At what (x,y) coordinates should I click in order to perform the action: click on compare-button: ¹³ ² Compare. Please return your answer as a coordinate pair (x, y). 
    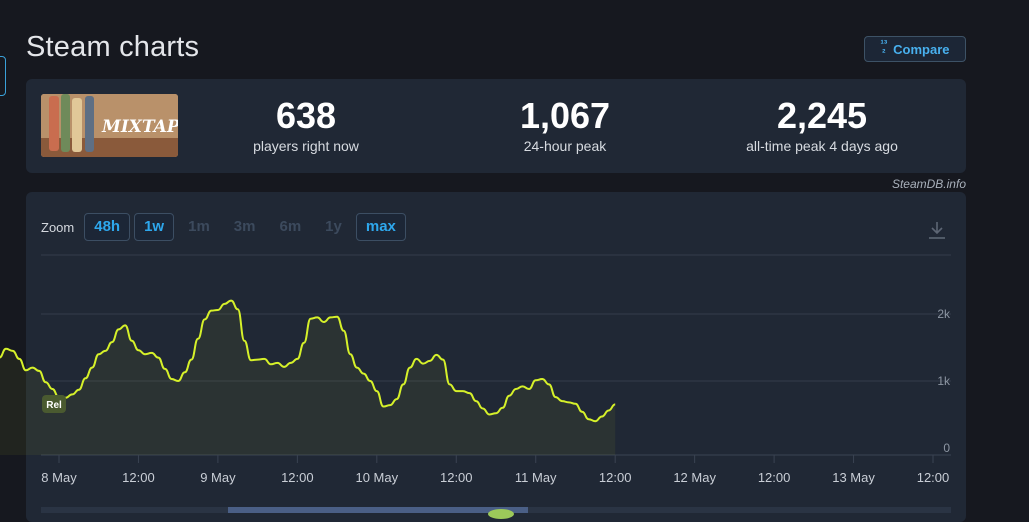
    Looking at the image, I should click on (915, 49).